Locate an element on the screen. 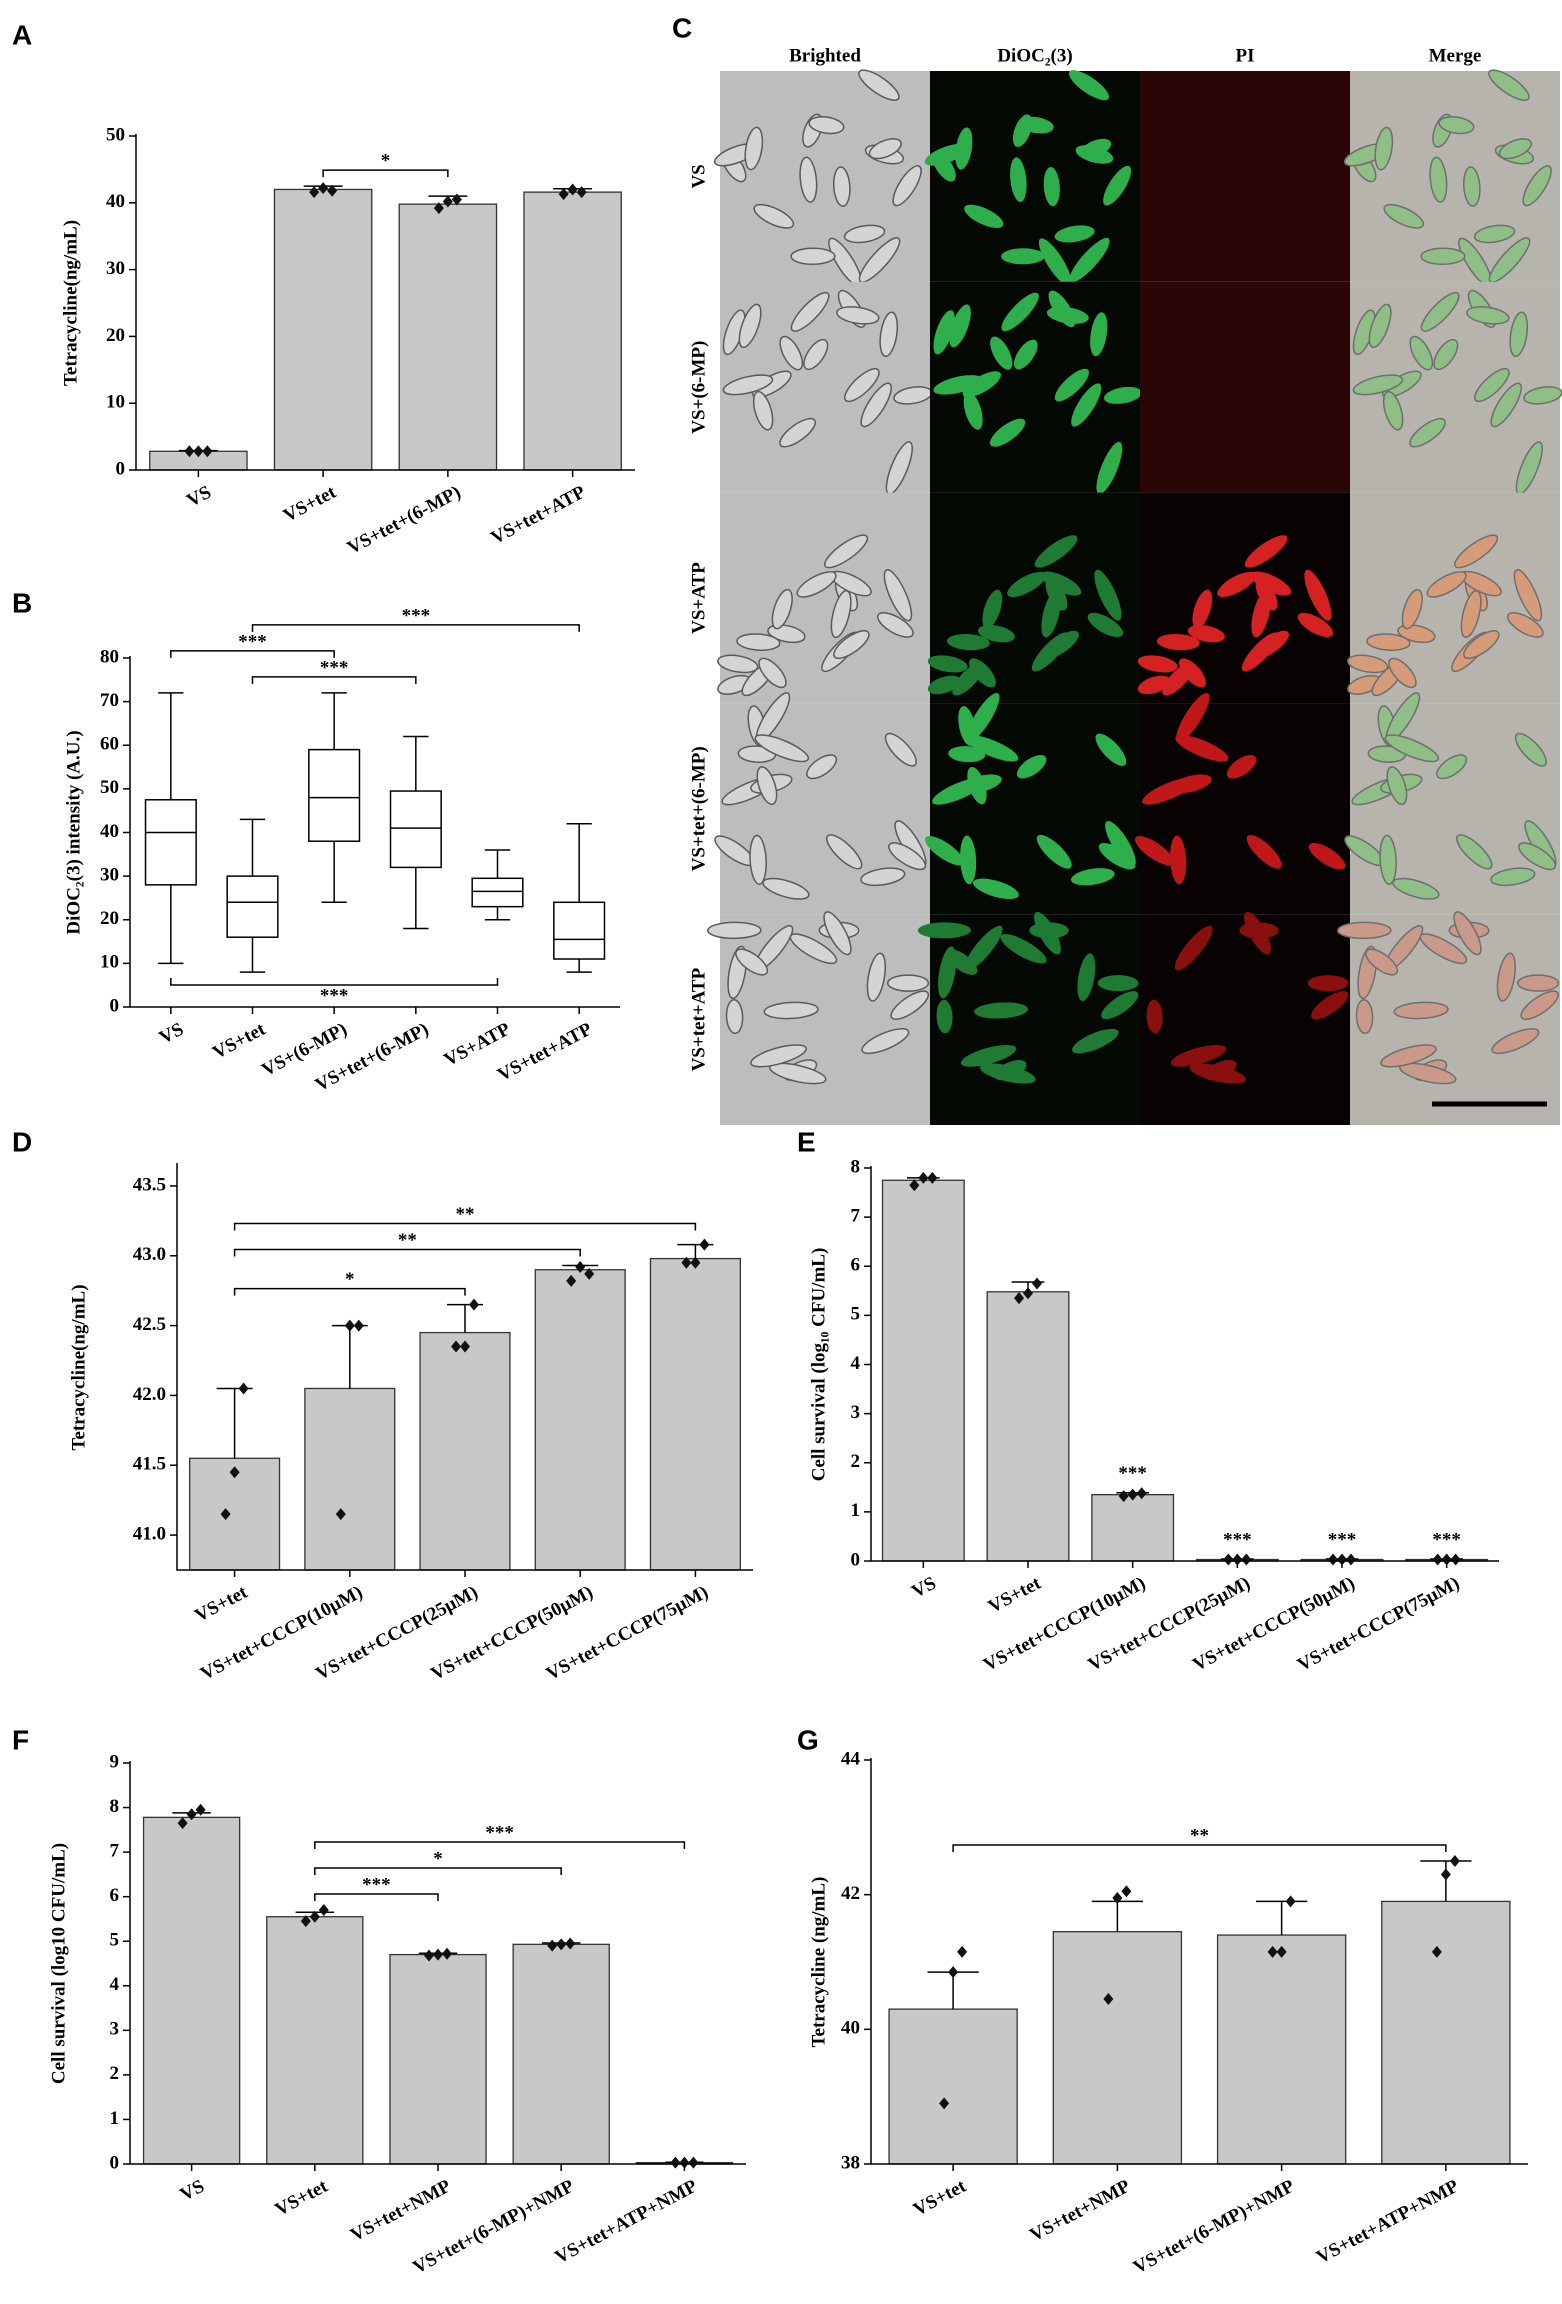  y-tick-label: 6 is located at coordinates (856, 1265).